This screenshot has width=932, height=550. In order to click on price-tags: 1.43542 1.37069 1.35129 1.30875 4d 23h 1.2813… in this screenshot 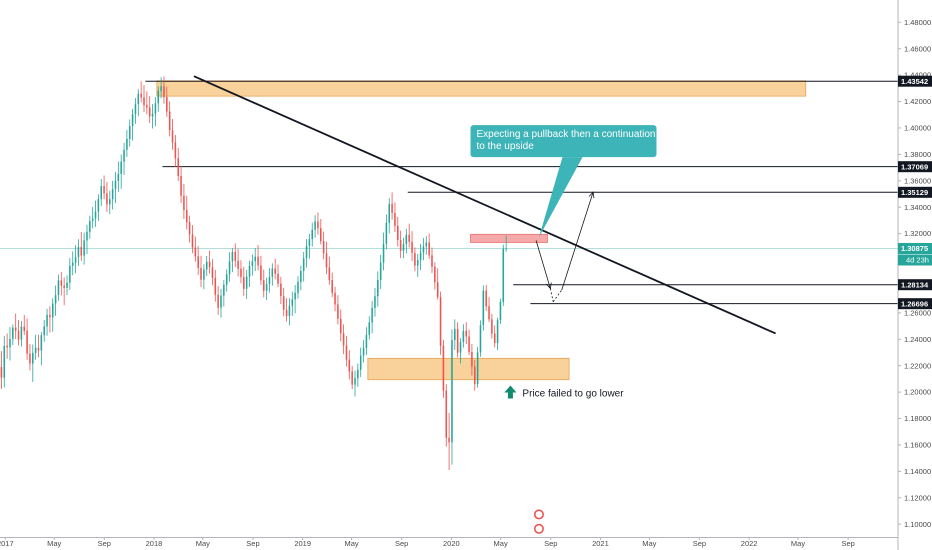, I will do `click(915, 192)`.